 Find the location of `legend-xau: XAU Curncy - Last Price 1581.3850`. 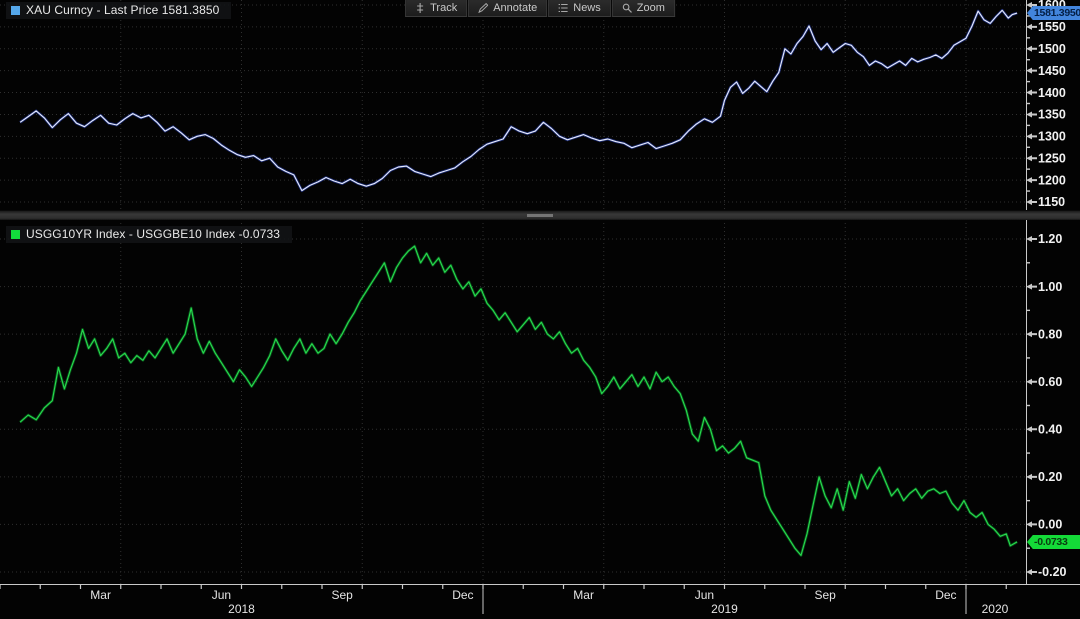

legend-xau: XAU Curncy - Last Price 1581.3850 is located at coordinates (119, 10).